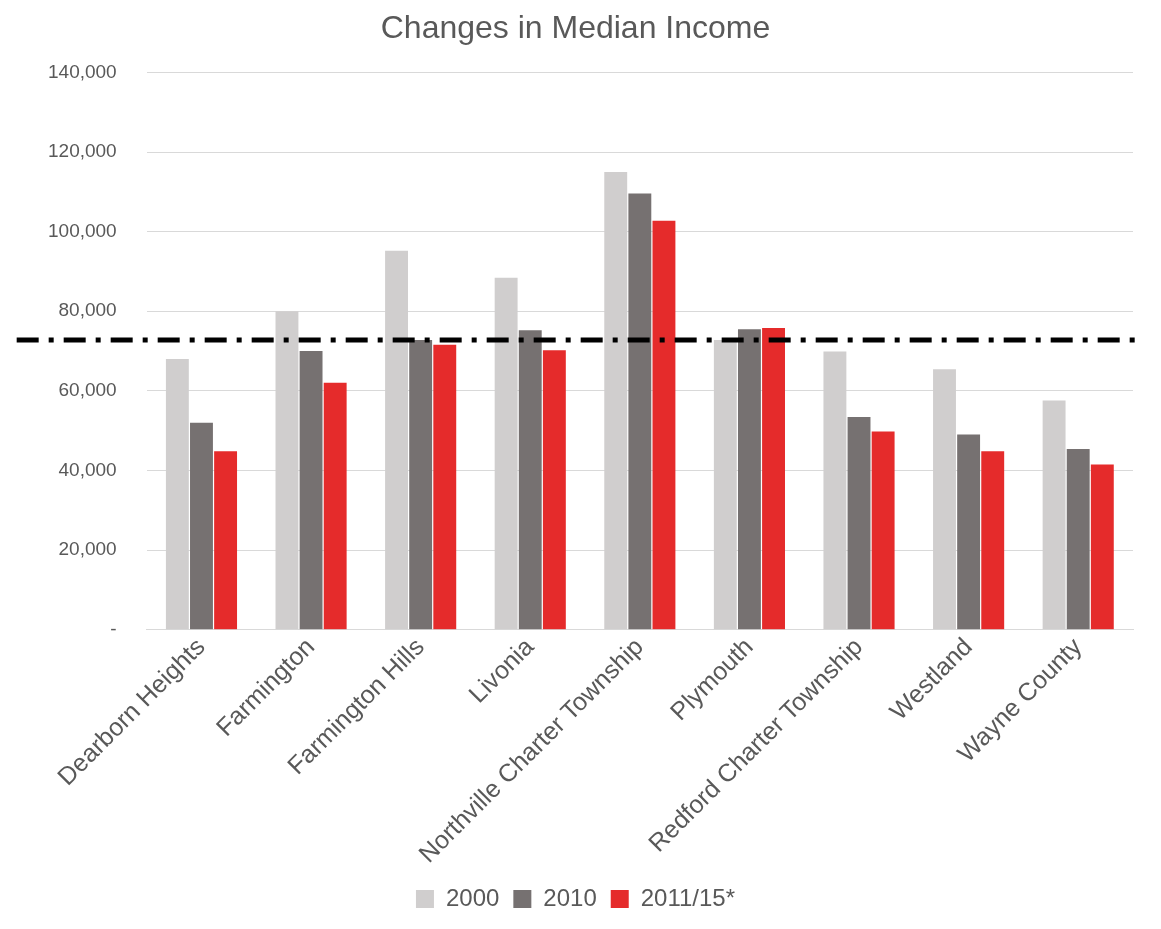 This screenshot has height=929, width=1161. I want to click on y-tick-label: 100,000, so click(82, 230).